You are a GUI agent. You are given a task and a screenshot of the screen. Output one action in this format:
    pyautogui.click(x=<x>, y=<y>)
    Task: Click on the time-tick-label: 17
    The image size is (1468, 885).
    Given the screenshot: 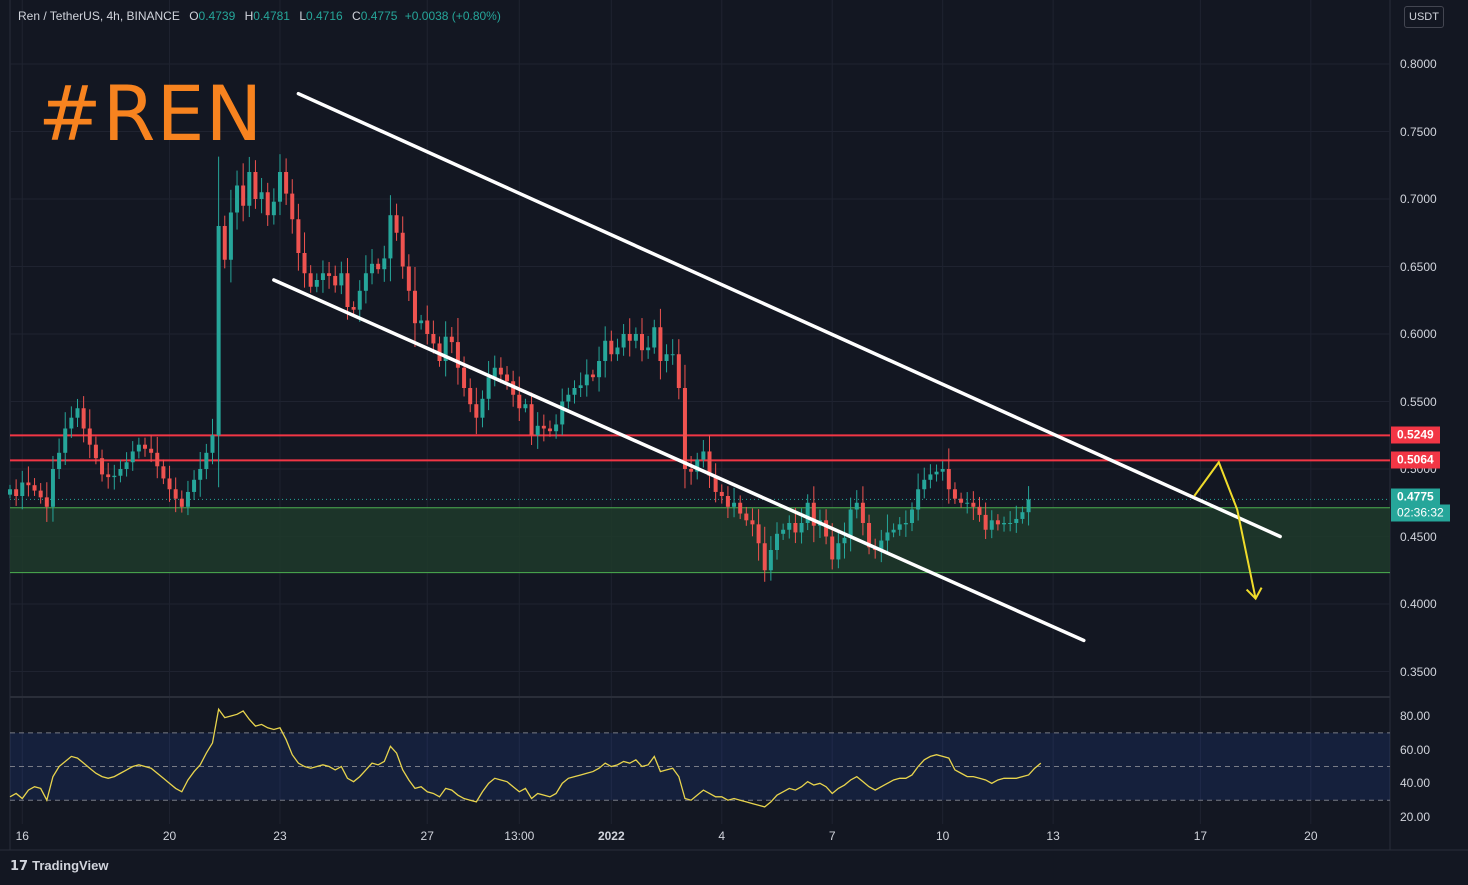 What is the action you would take?
    pyautogui.click(x=1200, y=836)
    